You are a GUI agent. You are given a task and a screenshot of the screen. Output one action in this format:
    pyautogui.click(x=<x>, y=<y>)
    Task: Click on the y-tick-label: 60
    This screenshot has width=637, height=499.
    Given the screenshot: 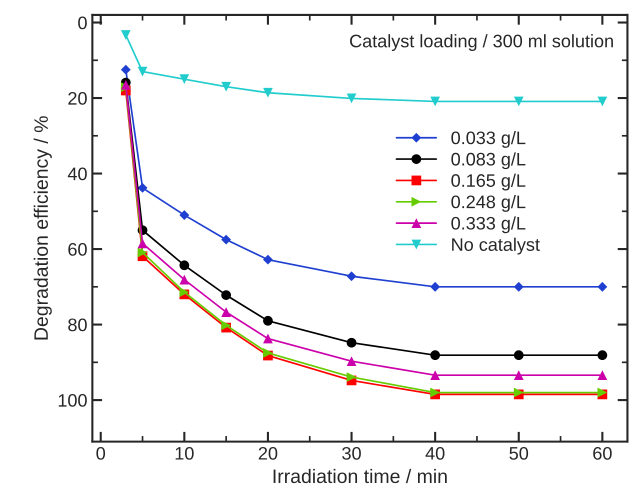 What is the action you would take?
    pyautogui.click(x=77, y=249)
    